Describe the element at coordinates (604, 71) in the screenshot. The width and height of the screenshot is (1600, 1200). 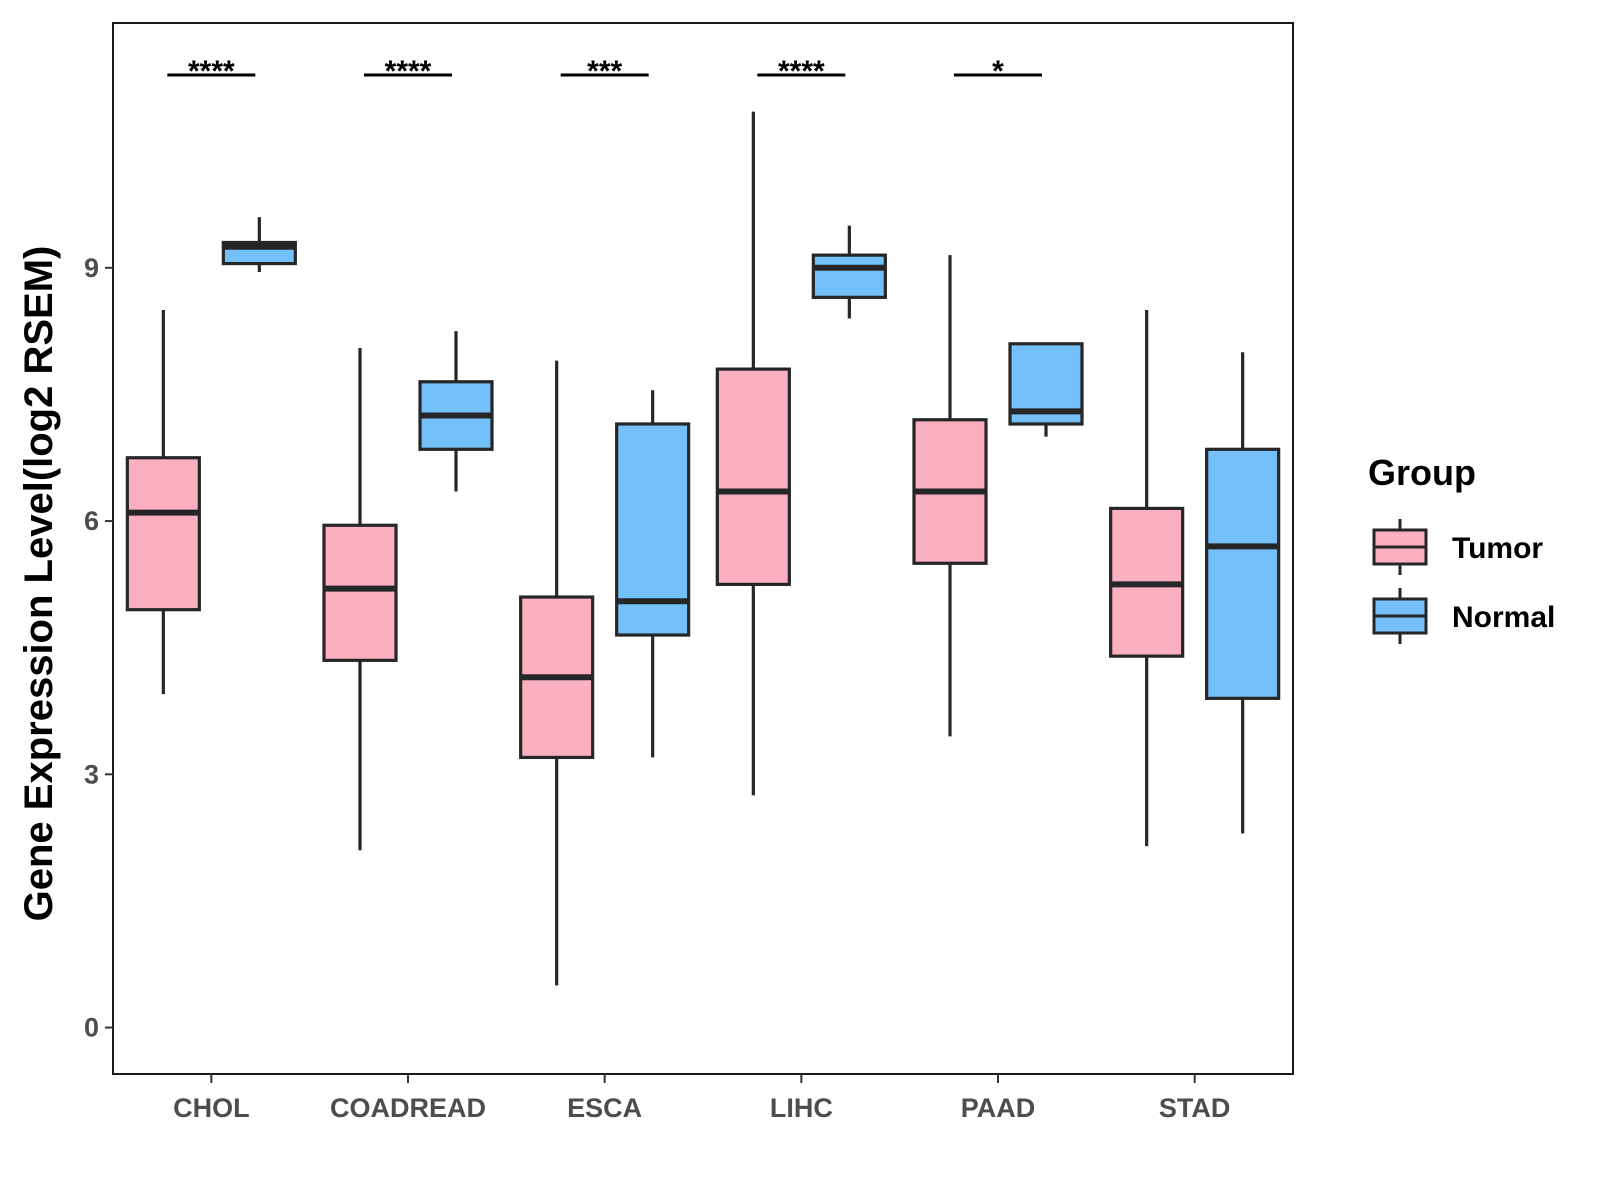
I see `significance-label: ***` at that location.